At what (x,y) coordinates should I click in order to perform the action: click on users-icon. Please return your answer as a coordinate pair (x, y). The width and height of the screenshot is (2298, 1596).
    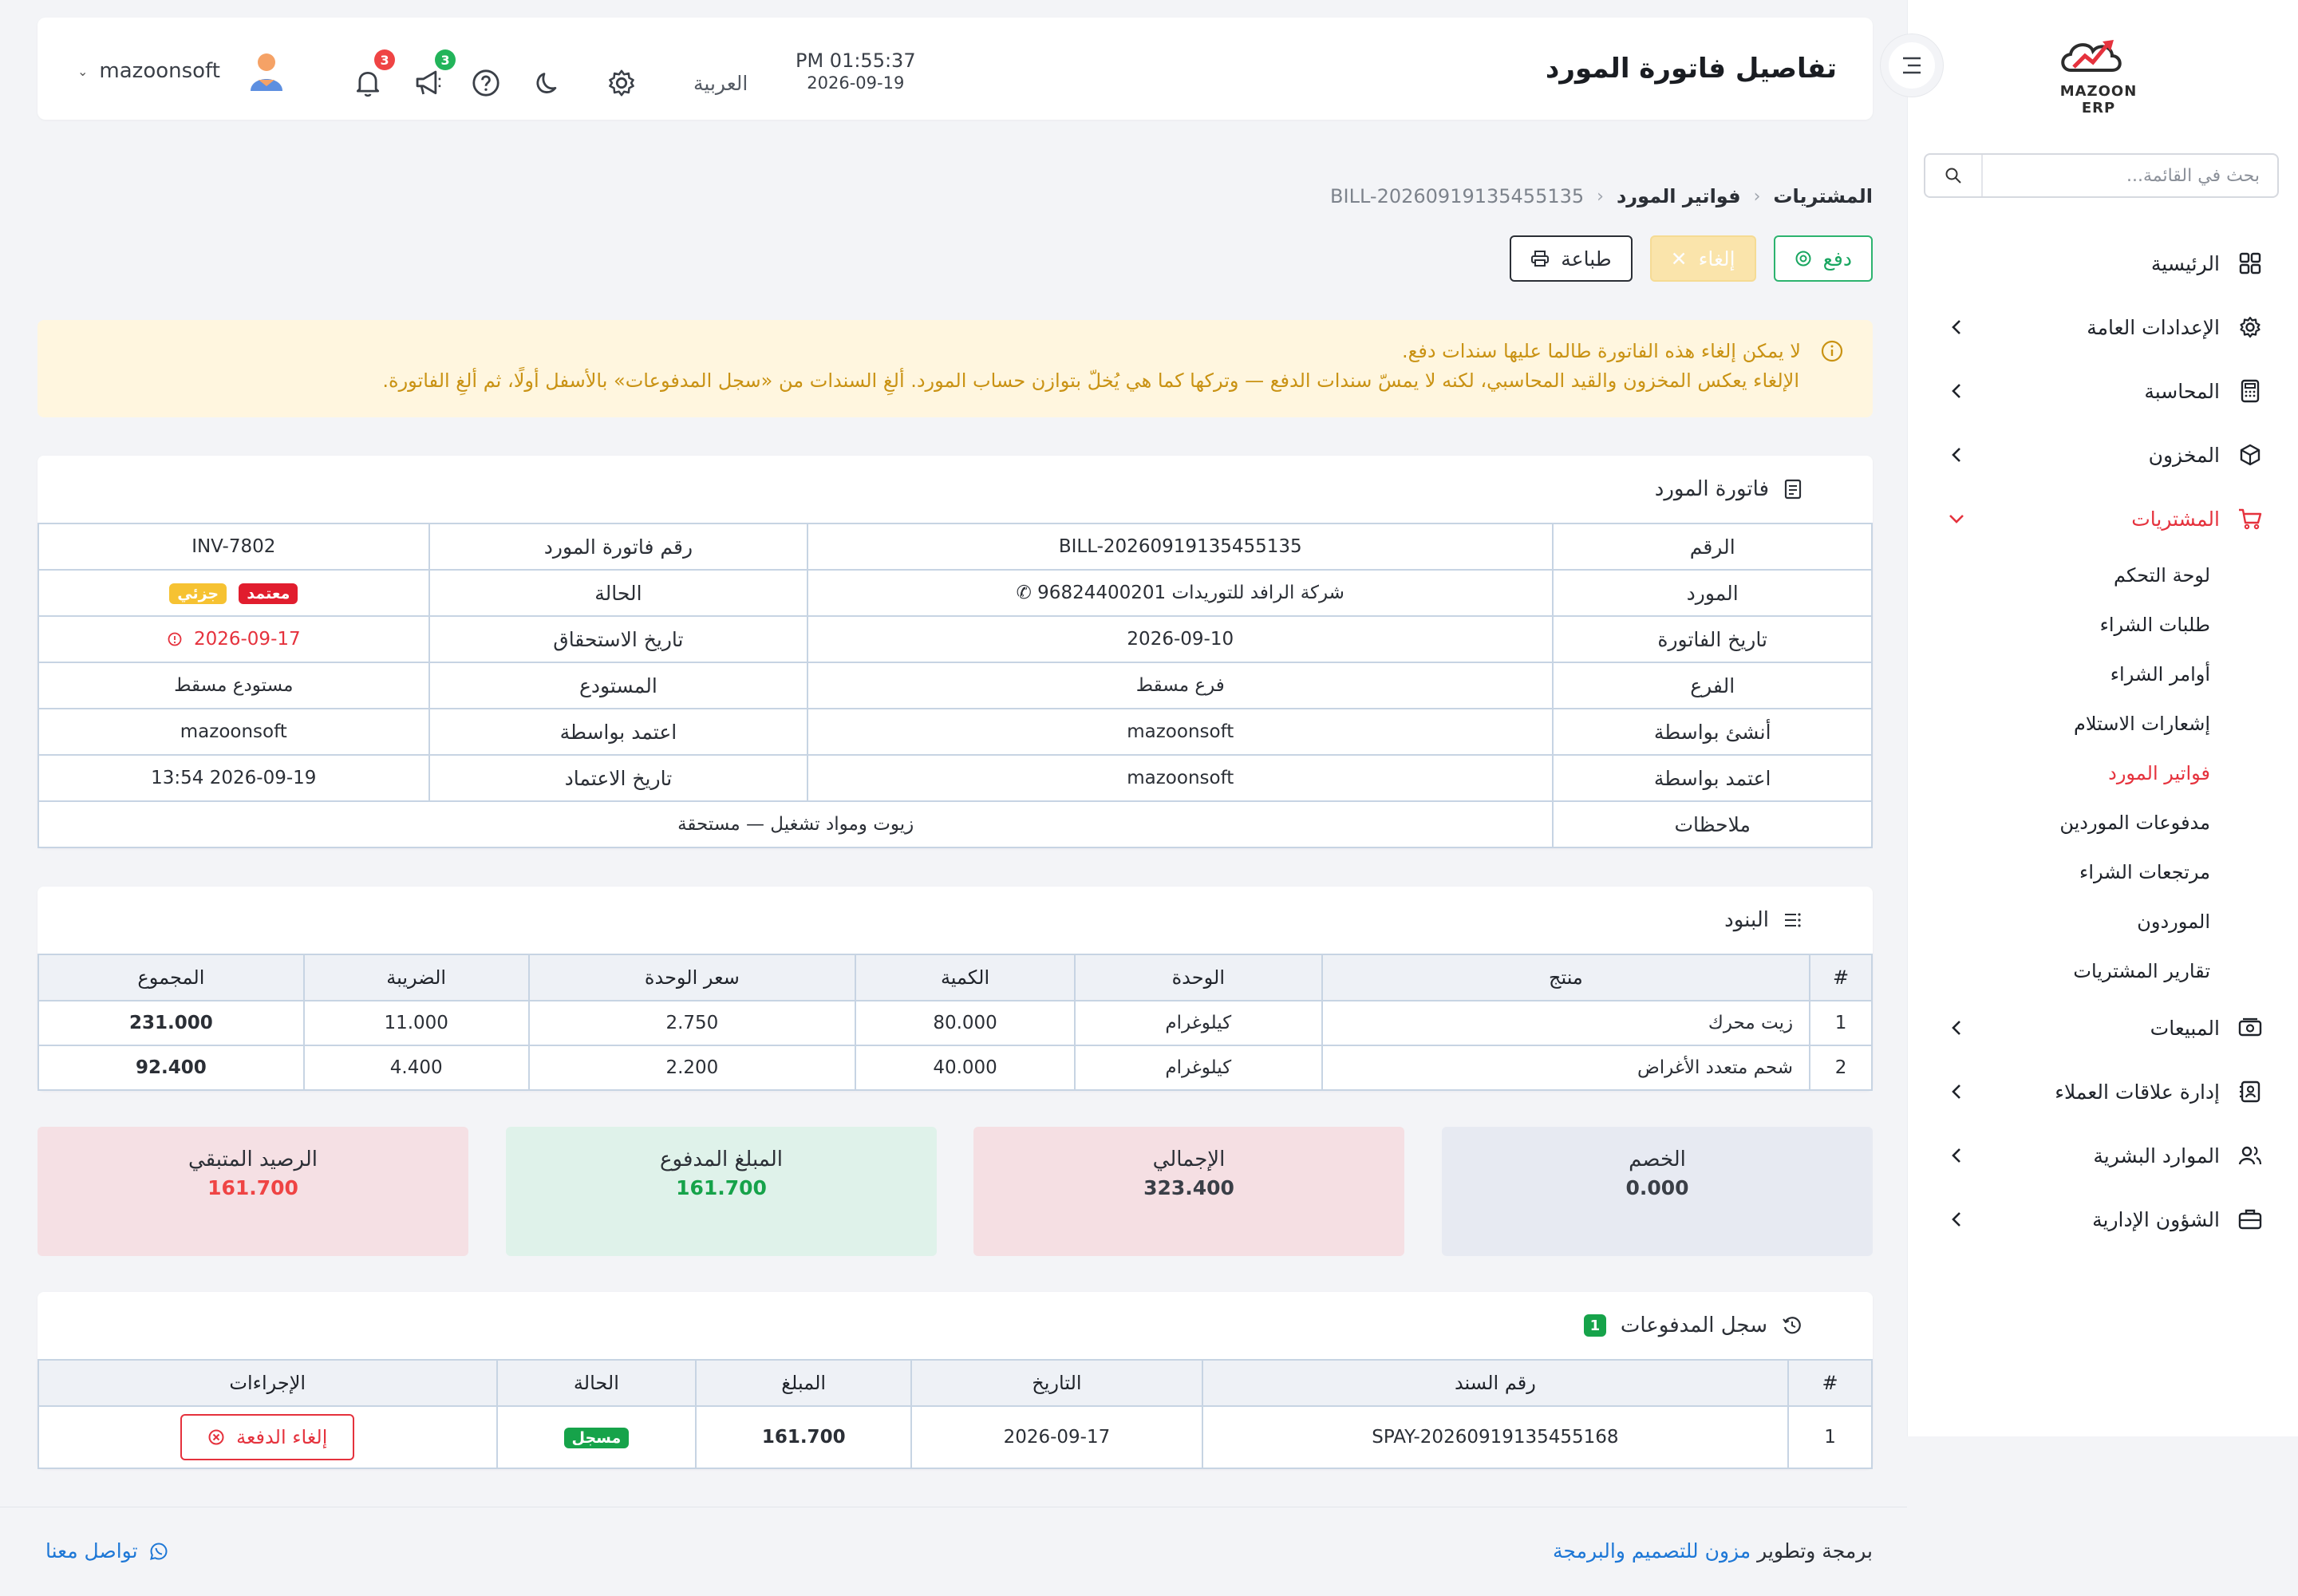
    Looking at the image, I should click on (2250, 1155).